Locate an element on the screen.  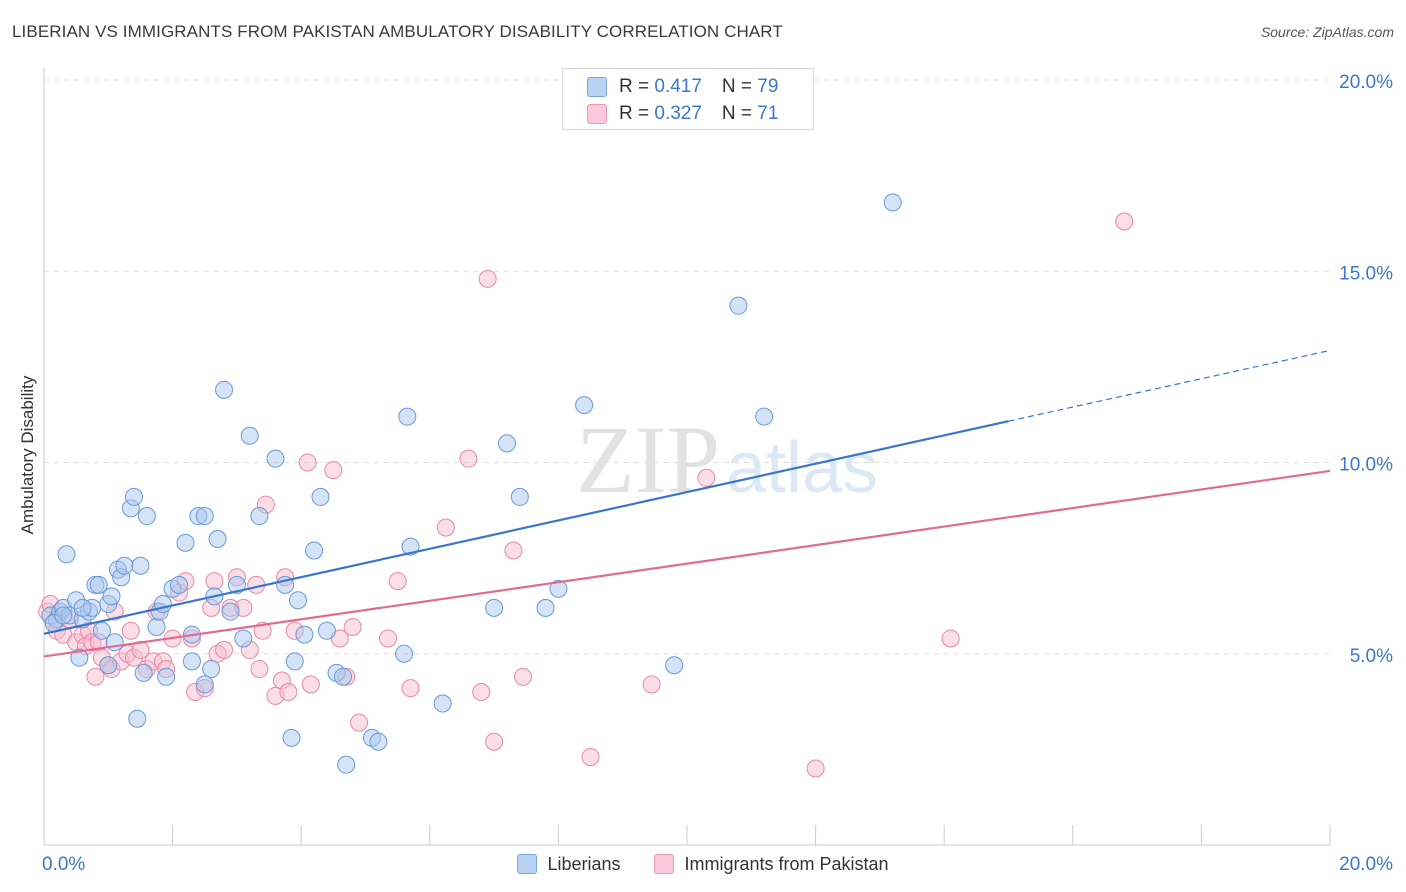
legend-n-value: 71 is located at coordinates (768, 113).